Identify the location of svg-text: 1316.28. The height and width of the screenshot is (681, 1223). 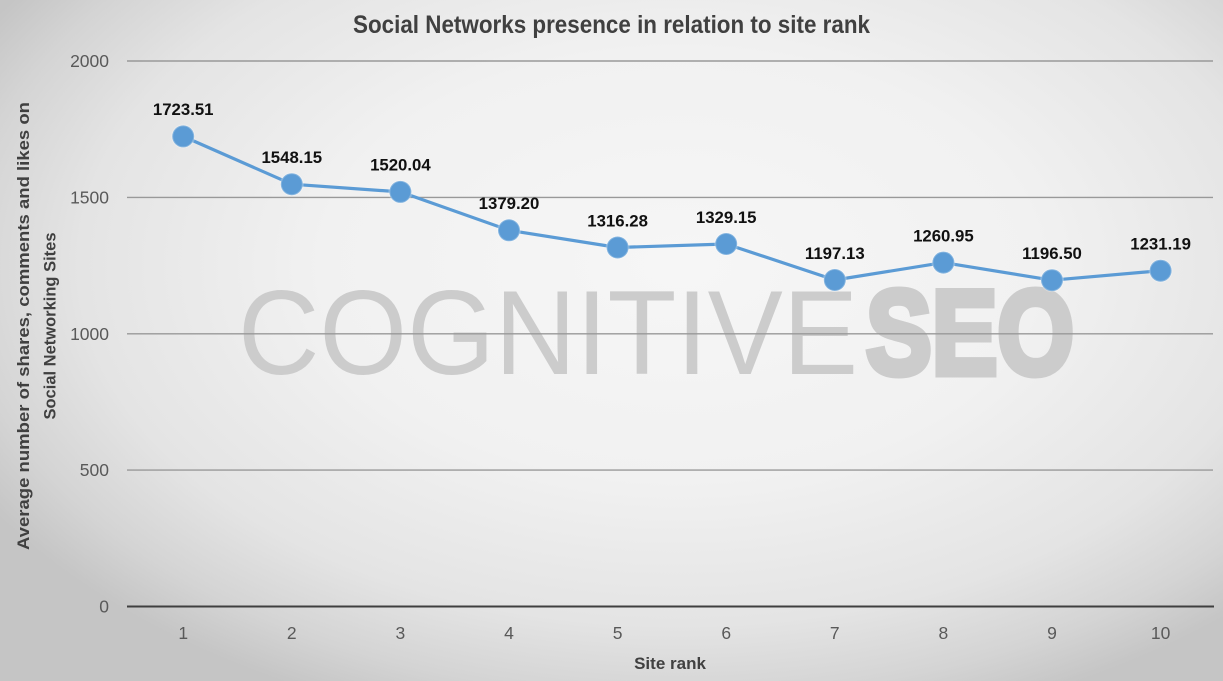
(617, 220).